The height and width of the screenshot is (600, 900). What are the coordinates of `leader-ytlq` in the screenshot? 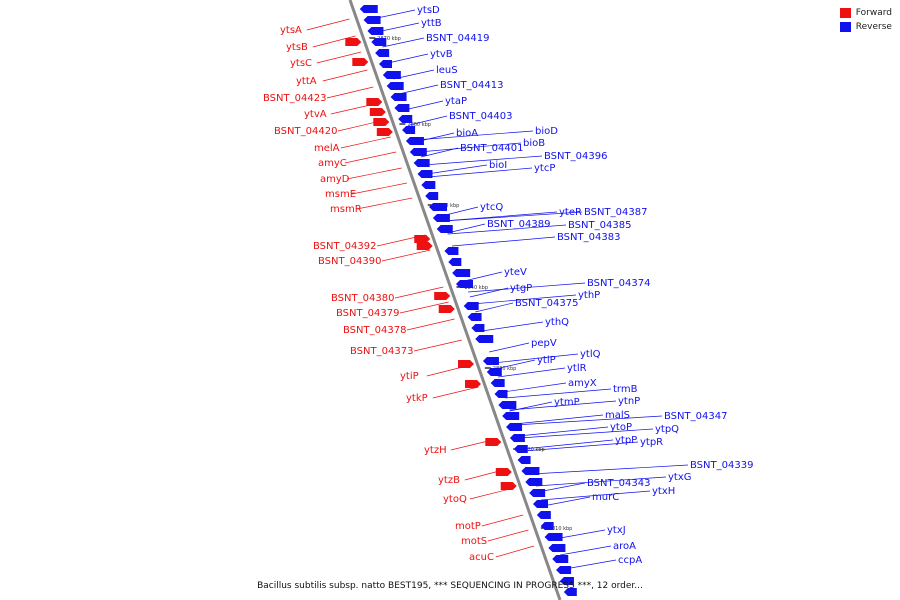 It's located at (535, 358).